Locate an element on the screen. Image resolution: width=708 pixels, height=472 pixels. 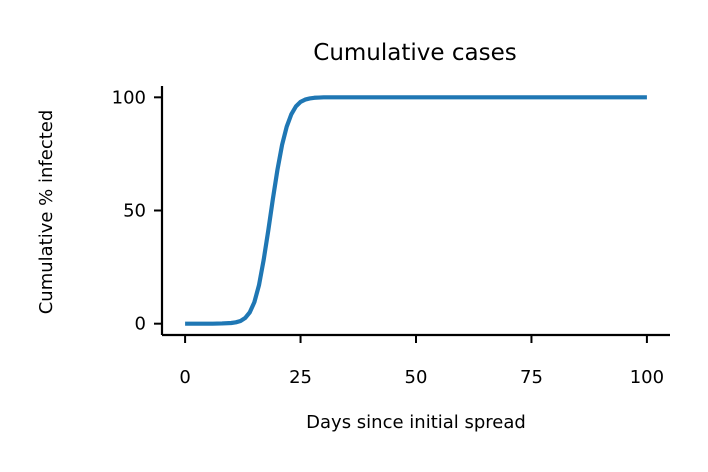
y-axis-label: Cumulative % infected is located at coordinates (46, 212).